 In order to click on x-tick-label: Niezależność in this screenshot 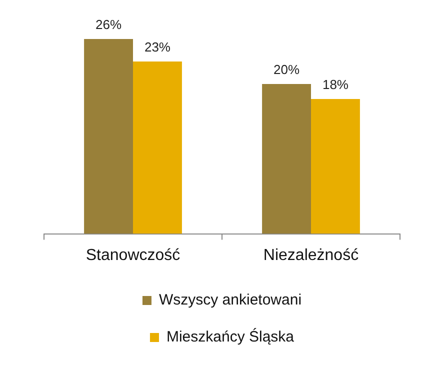, I will do `click(311, 255)`.